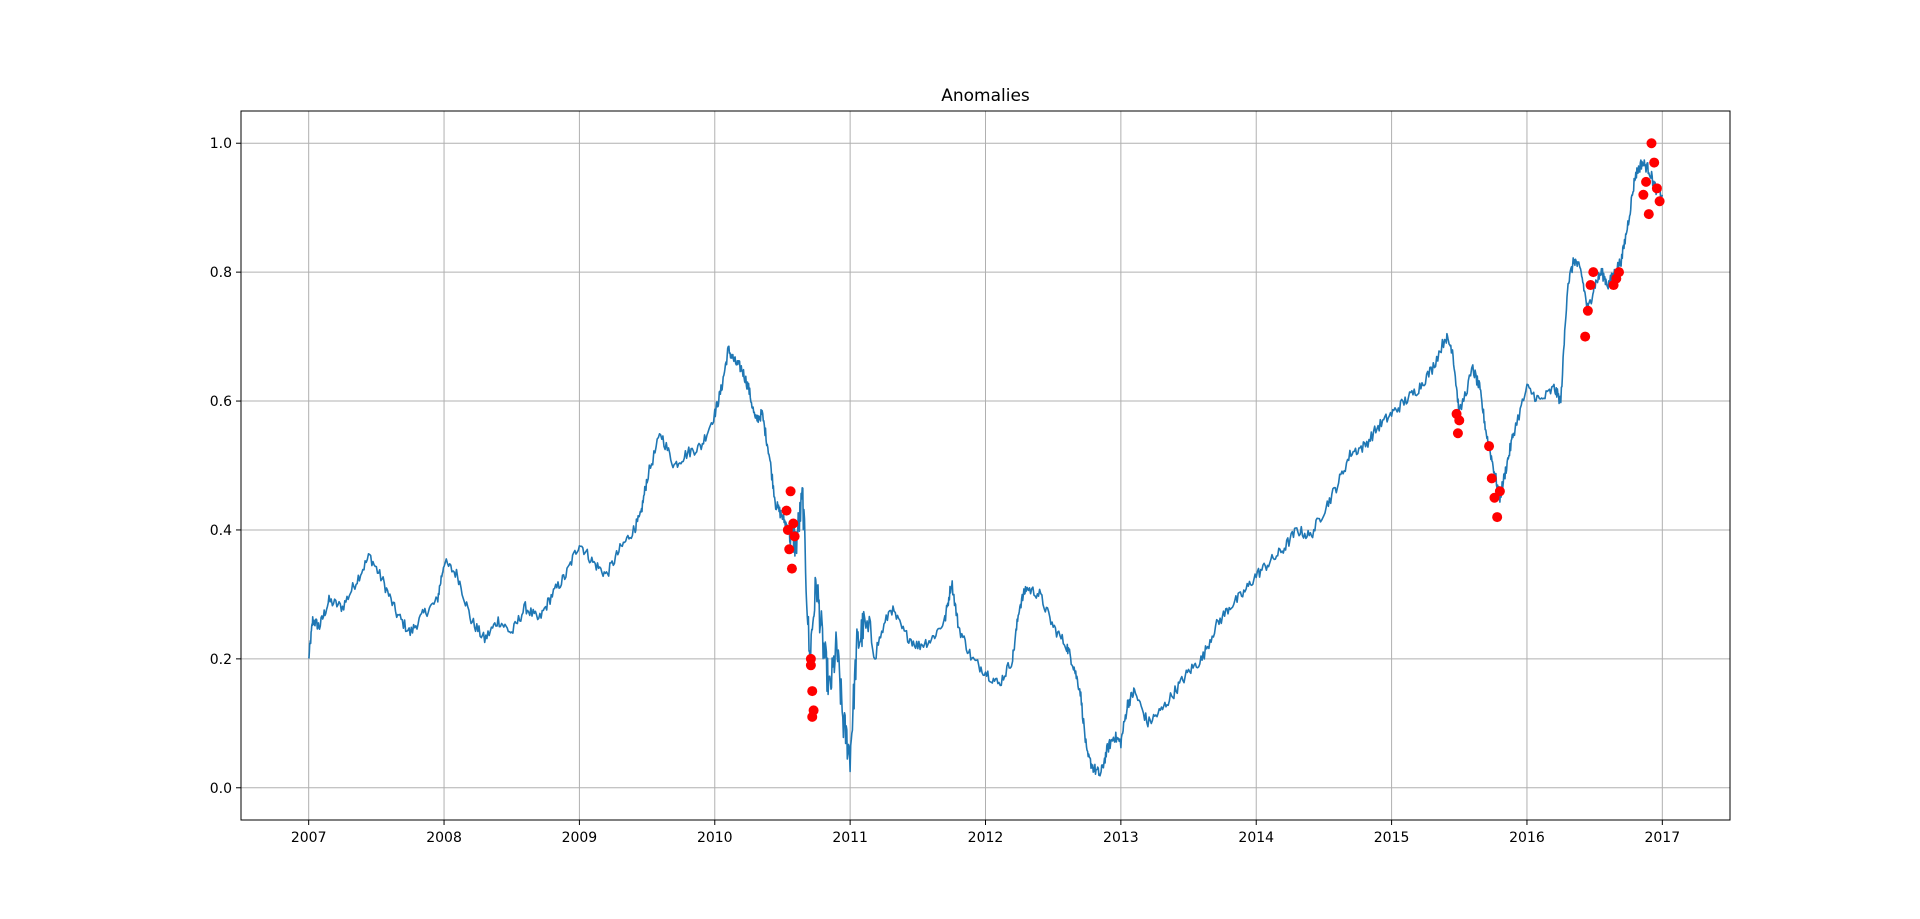  I want to click on x-tick-label: 2013, so click(1121, 838).